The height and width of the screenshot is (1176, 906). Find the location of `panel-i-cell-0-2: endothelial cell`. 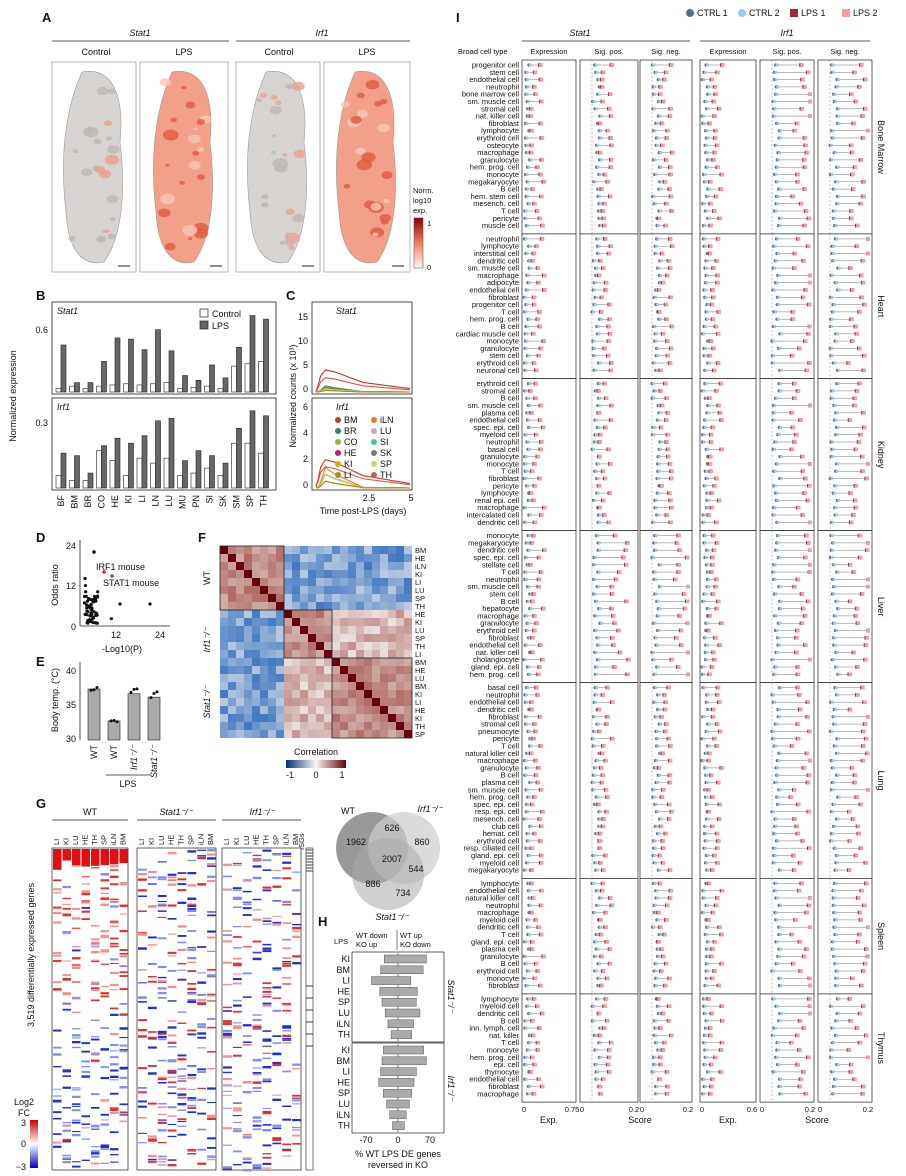

panel-i-cell-0-2: endothelial cell is located at coordinates (494, 79).